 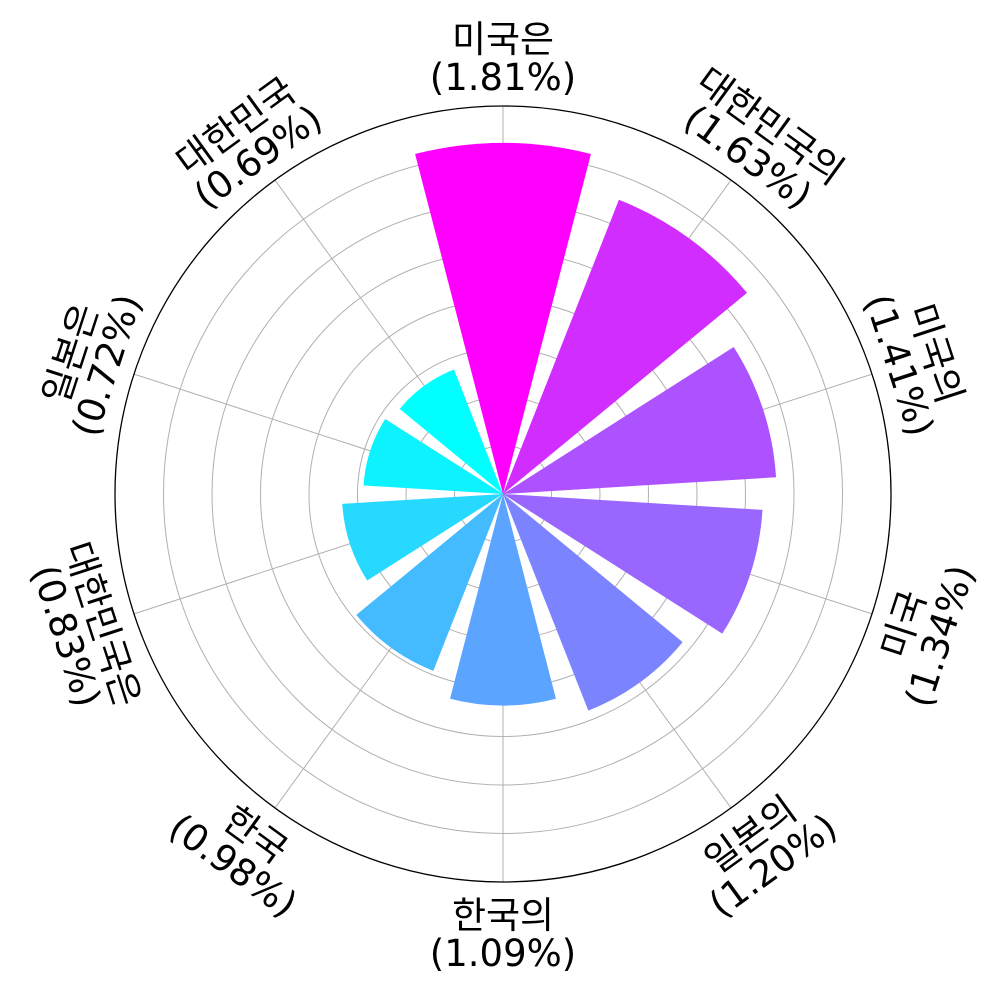 I want to click on category-label: 미국(1.34%), so click(x=922, y=630).